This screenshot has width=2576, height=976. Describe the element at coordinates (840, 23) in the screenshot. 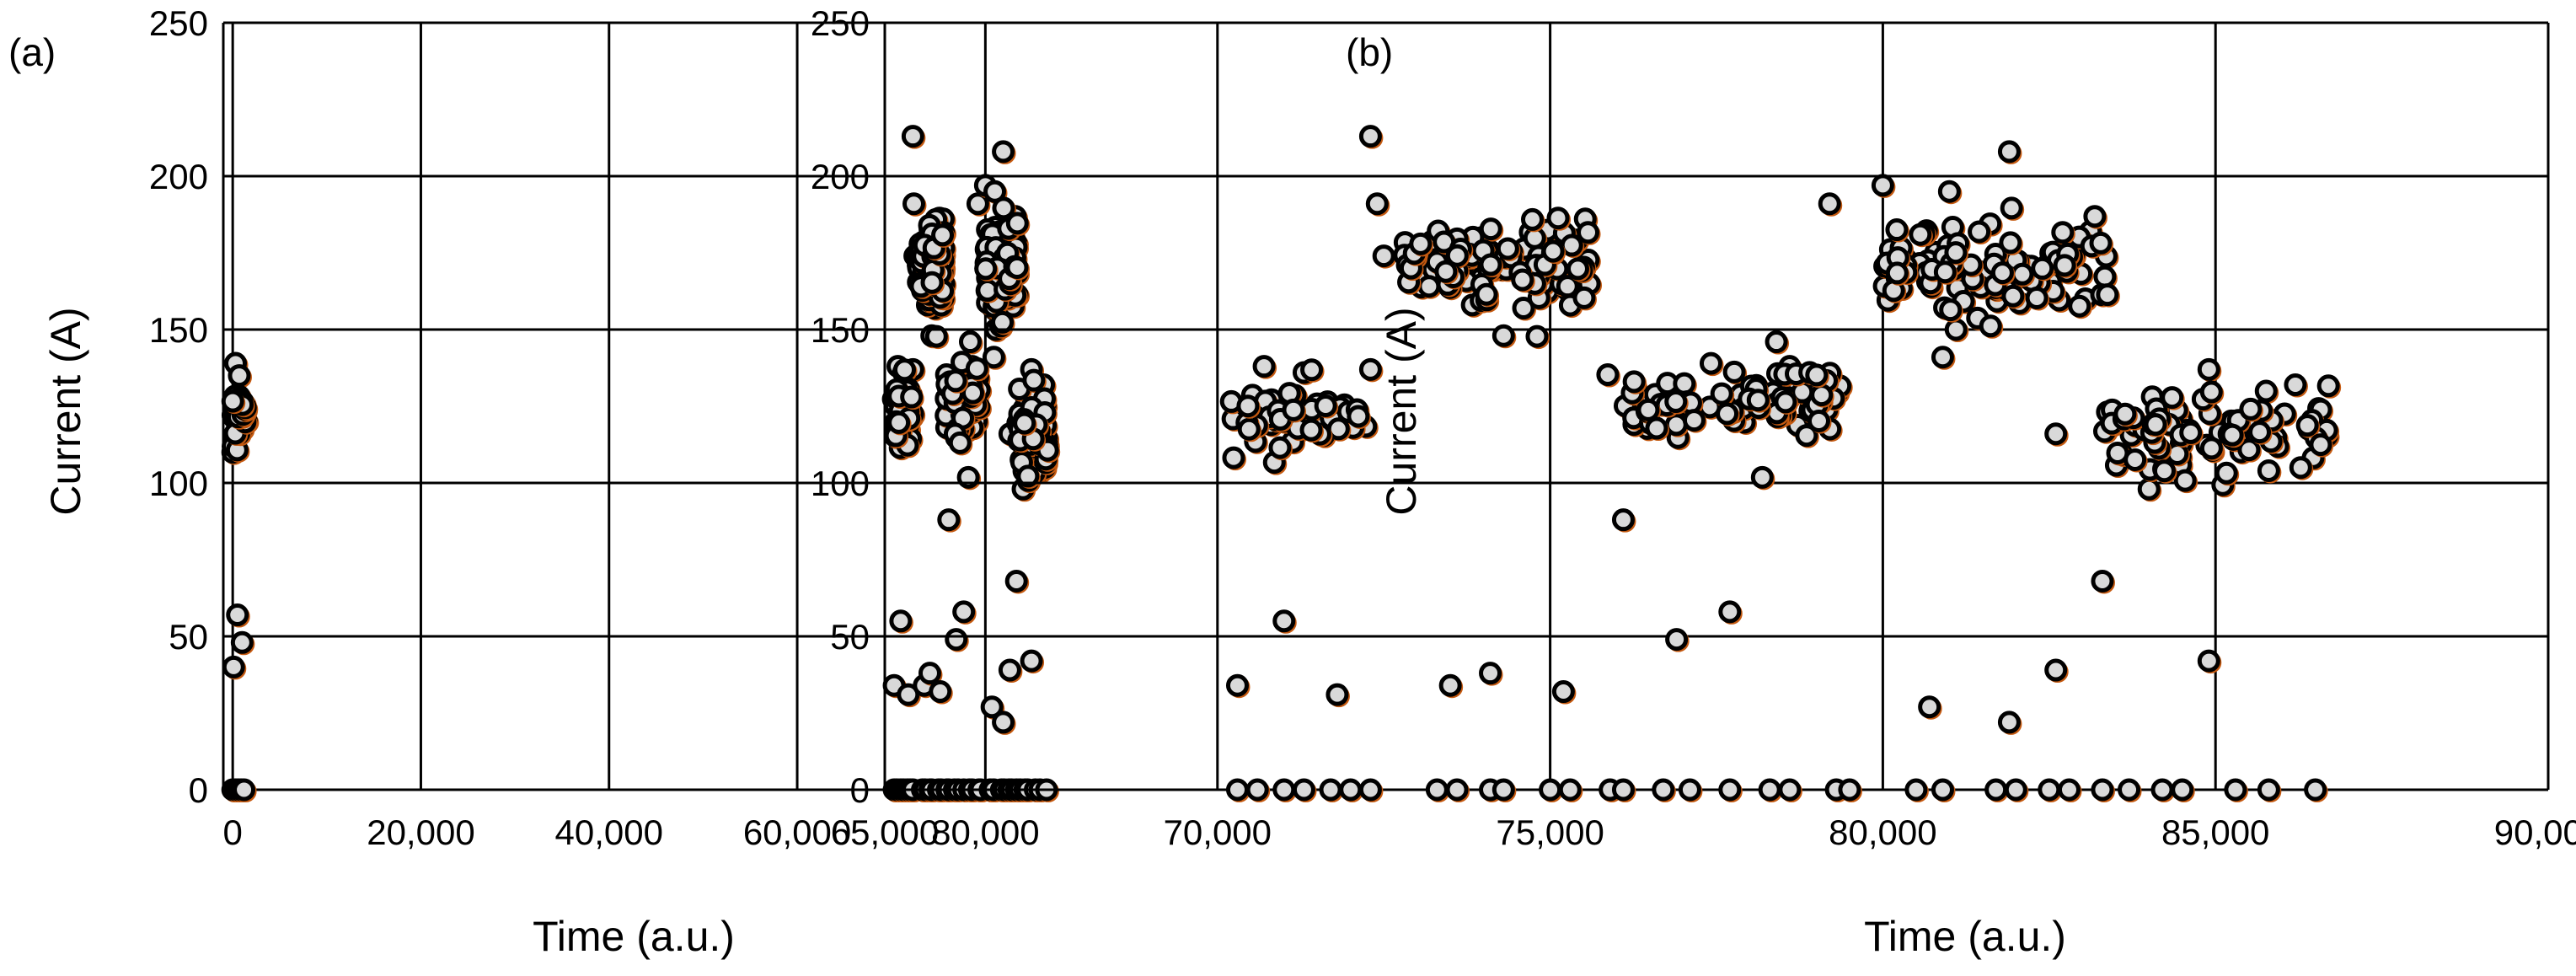

I see `y-tick-label: 250` at that location.